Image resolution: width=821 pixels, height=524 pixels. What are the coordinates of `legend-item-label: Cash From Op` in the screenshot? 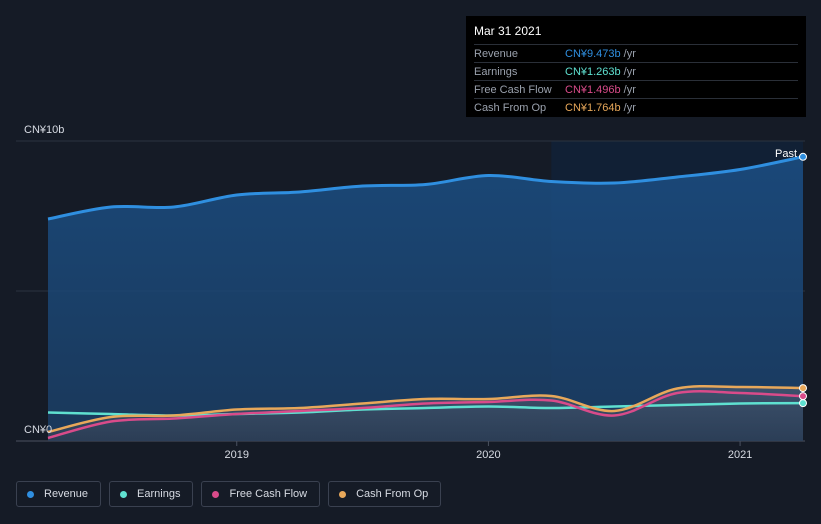 It's located at (392, 494).